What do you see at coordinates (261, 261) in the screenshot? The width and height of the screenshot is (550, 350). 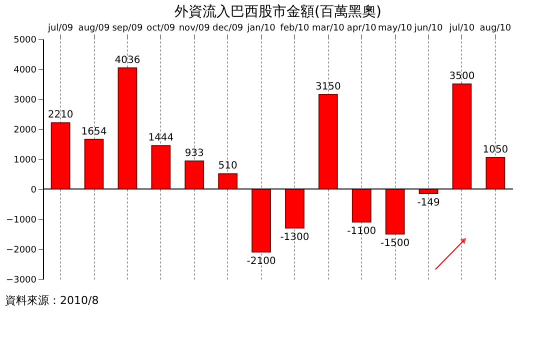 I see `data-label: -2100` at bounding box center [261, 261].